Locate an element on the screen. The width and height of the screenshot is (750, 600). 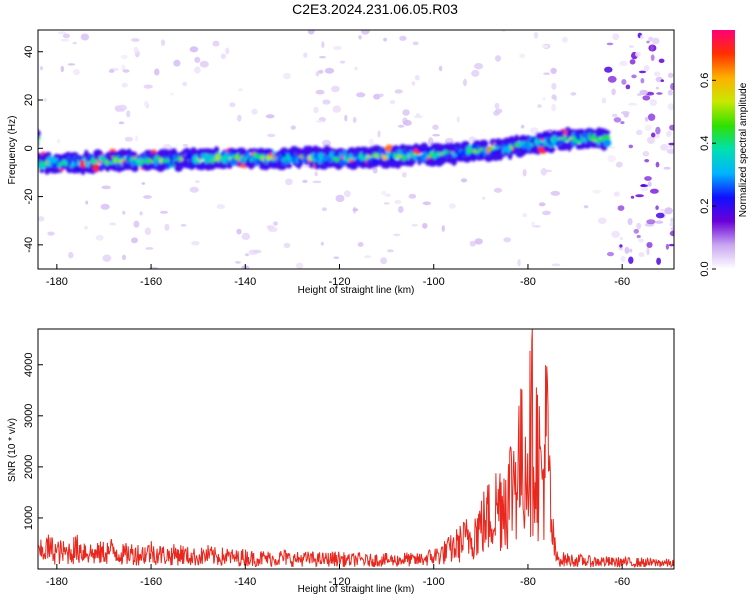
y-tick-label: 1000 is located at coordinates (29, 518).